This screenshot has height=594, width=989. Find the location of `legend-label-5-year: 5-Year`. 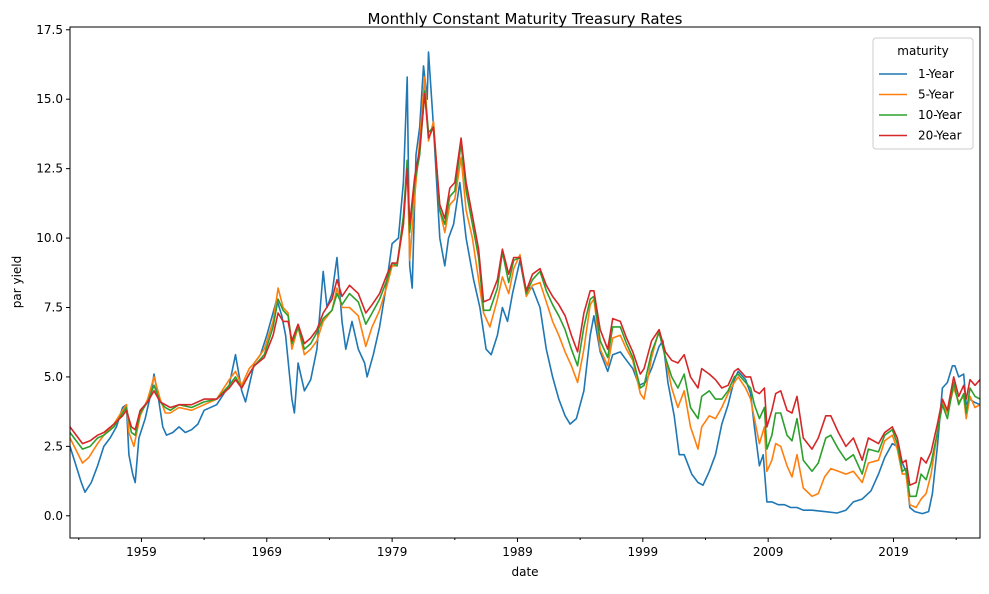

legend-label-5-year: 5-Year is located at coordinates (936, 95).